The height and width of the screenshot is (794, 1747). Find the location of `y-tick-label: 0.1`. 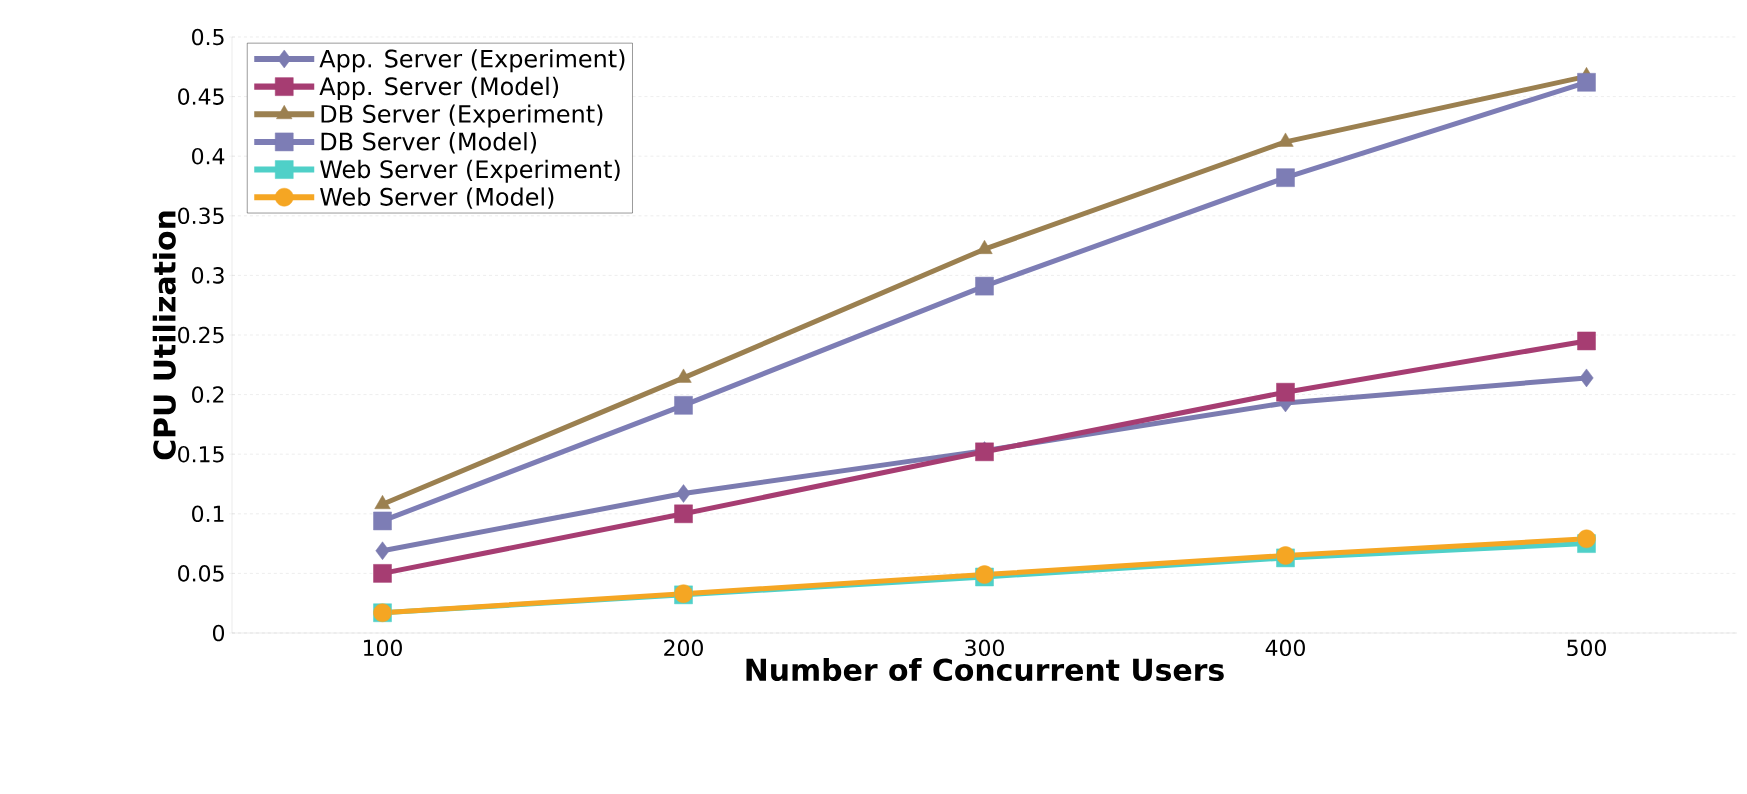

y-tick-label: 0.1 is located at coordinates (208, 514).